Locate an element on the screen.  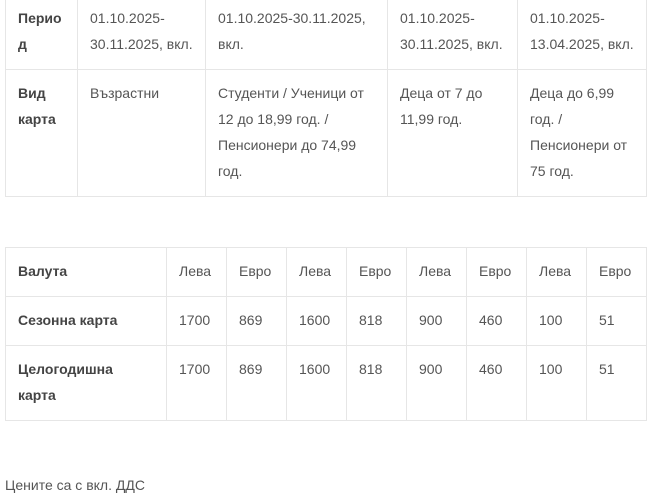
table-cell: 01.10.2025-13.04.2025, вкл. is located at coordinates (582, 35).